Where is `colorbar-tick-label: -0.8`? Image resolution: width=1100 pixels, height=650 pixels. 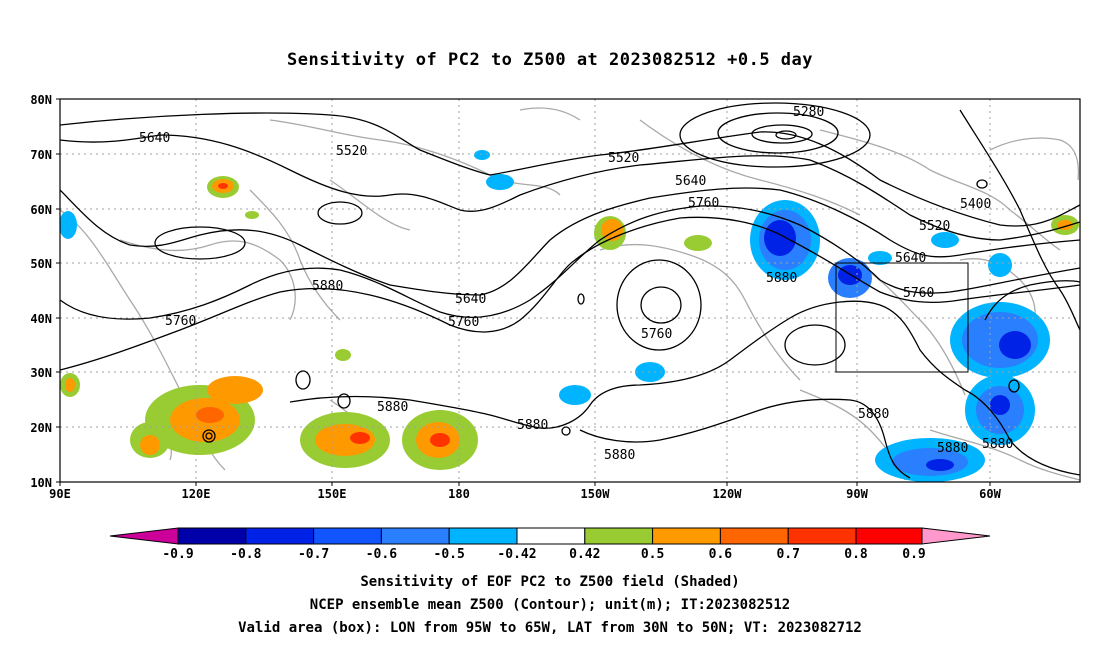
colorbar-tick-label: -0.8 is located at coordinates (245, 554).